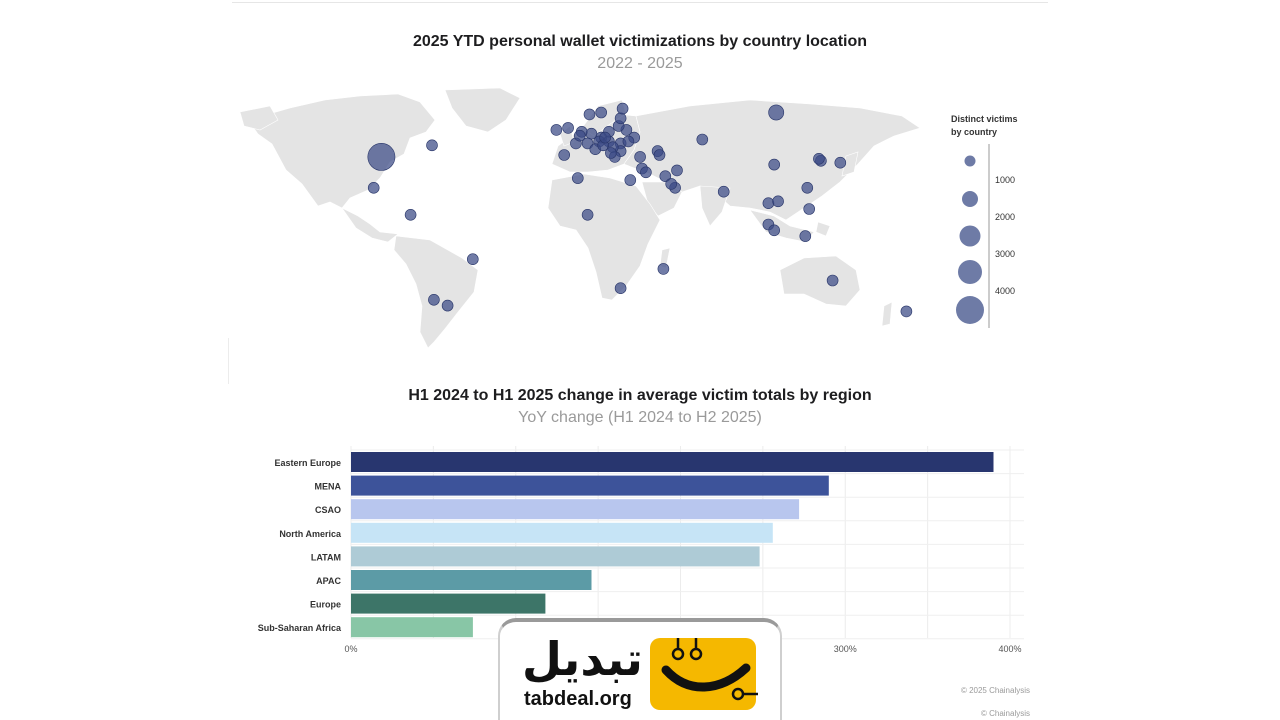 Image resolution: width=1280 pixels, height=720 pixels. I want to click on left-divider, so click(228, 361).